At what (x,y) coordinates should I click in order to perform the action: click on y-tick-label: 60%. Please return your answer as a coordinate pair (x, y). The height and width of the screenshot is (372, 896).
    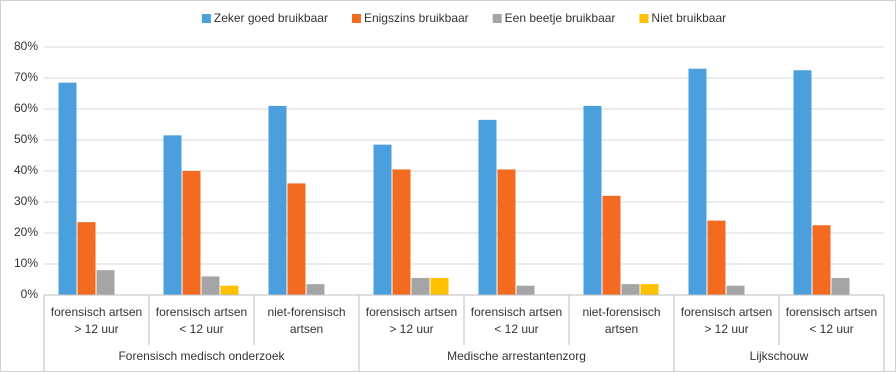
    Looking at the image, I should click on (26, 108).